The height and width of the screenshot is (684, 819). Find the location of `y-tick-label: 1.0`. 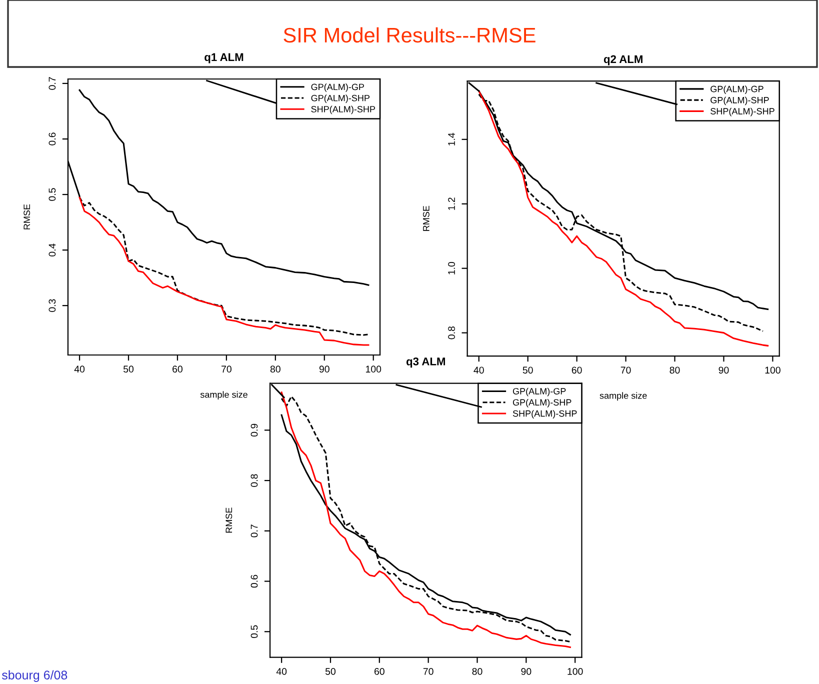

y-tick-label: 1.0 is located at coordinates (451, 268).